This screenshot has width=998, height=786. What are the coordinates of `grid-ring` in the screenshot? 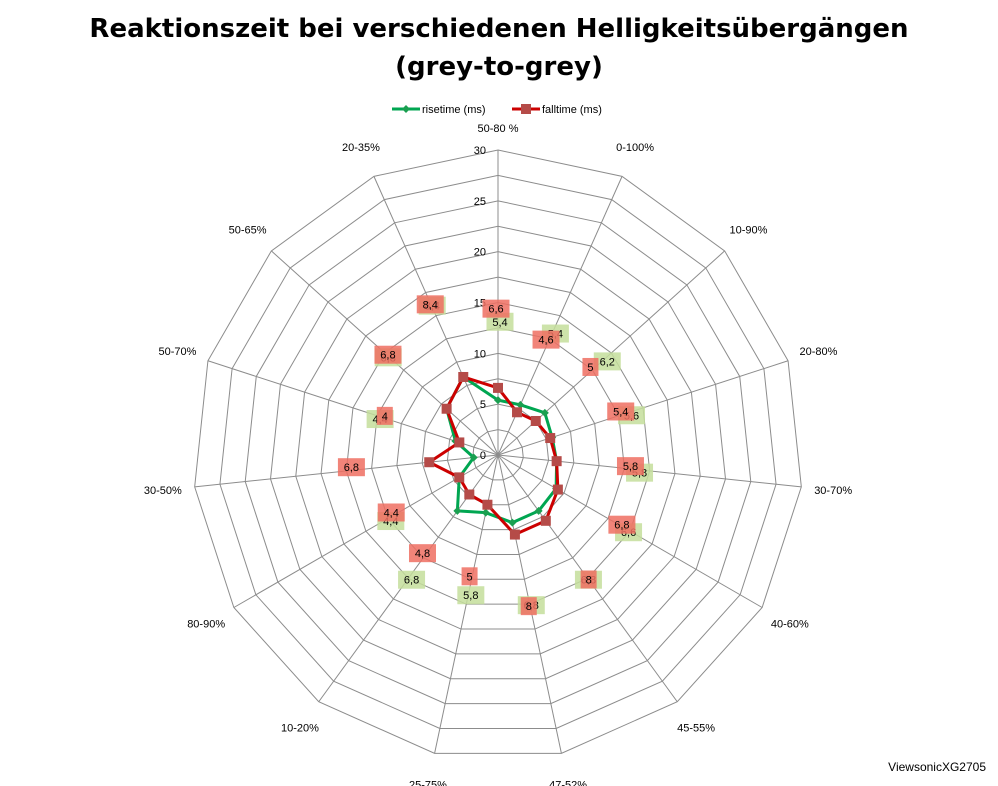 It's located at (498, 453).